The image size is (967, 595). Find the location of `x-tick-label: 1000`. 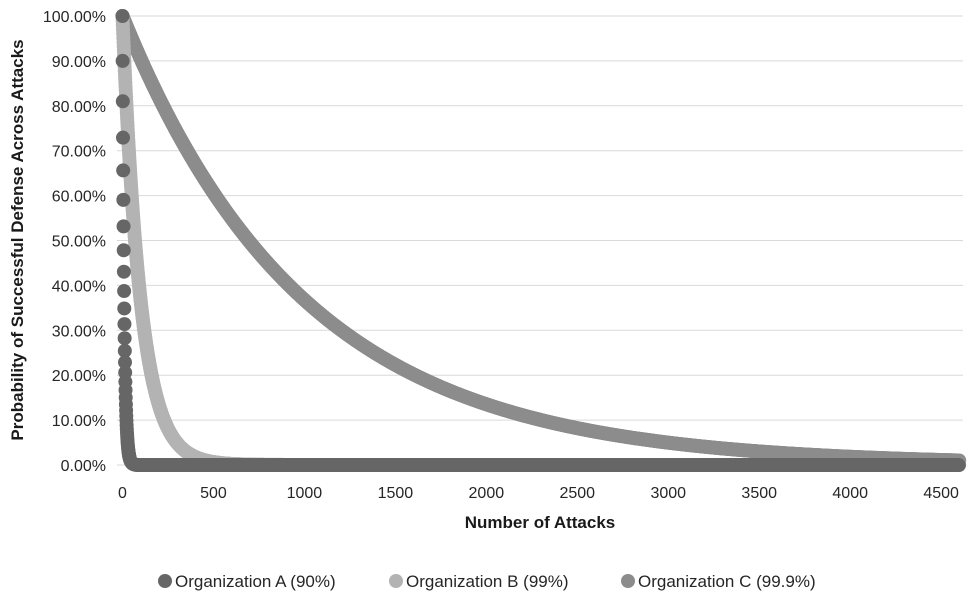

x-tick-label: 1000 is located at coordinates (305, 493).